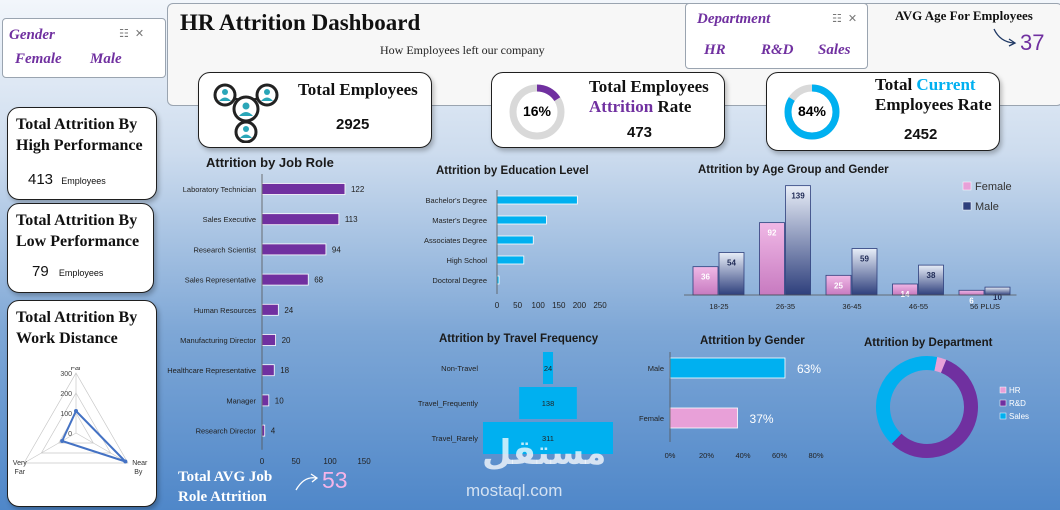 The height and width of the screenshot is (510, 1060). I want to click on attrition-rate-ring, so click(537, 112).